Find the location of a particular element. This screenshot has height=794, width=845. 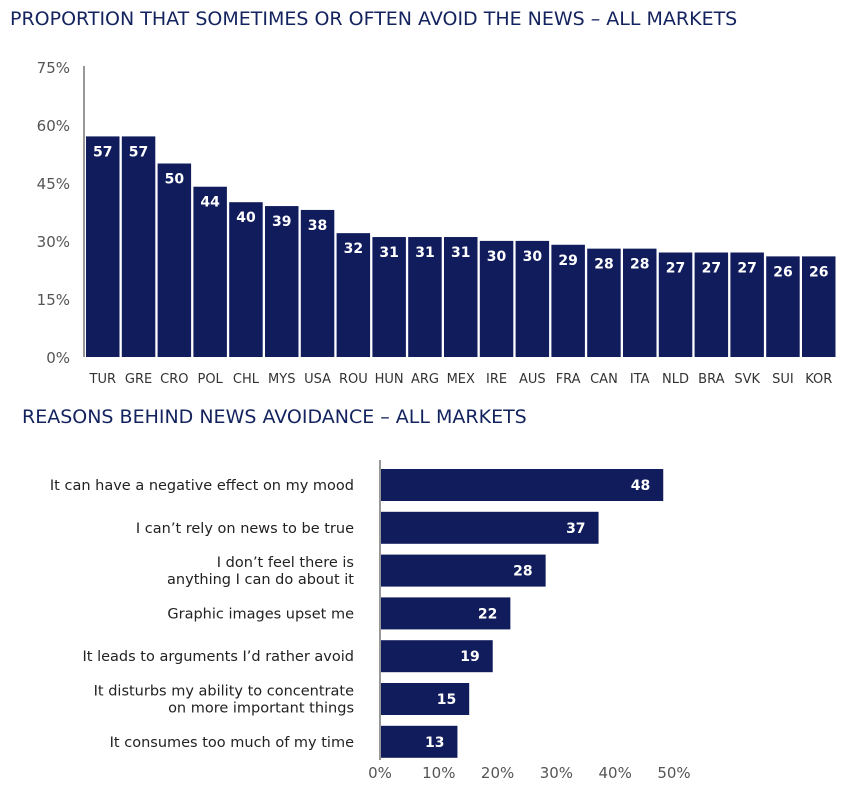

x-tick-label: USA is located at coordinates (317, 379).